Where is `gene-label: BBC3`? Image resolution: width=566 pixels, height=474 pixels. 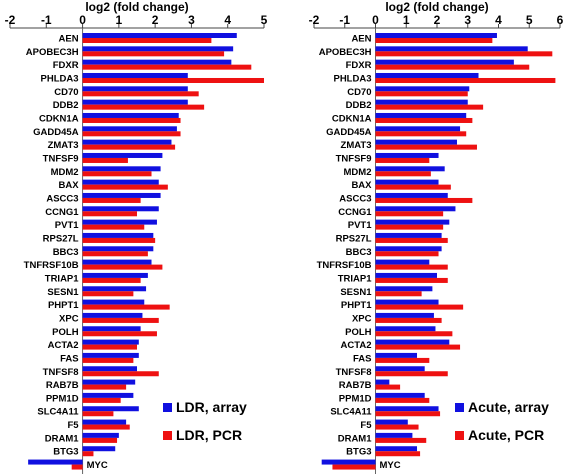 gene-label: BBC3 is located at coordinates (359, 252).